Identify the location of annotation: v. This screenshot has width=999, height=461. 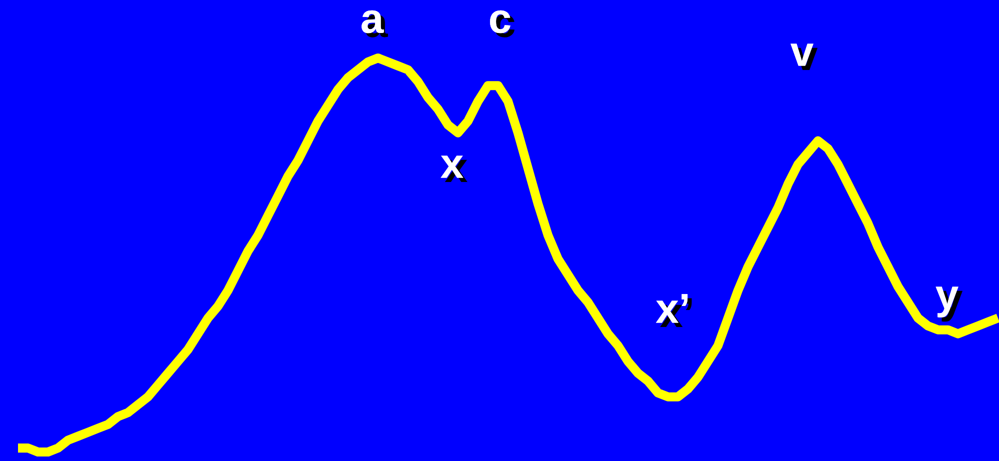
(804, 57).